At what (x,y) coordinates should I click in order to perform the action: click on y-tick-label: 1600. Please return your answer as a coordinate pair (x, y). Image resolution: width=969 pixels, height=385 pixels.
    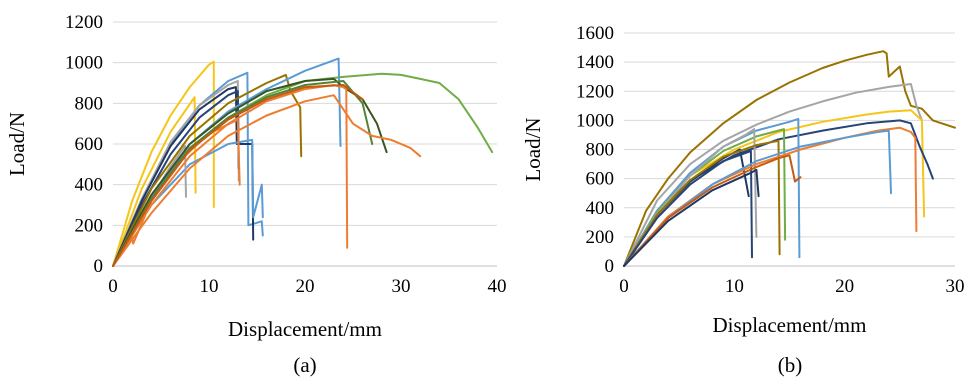
    Looking at the image, I should click on (595, 33).